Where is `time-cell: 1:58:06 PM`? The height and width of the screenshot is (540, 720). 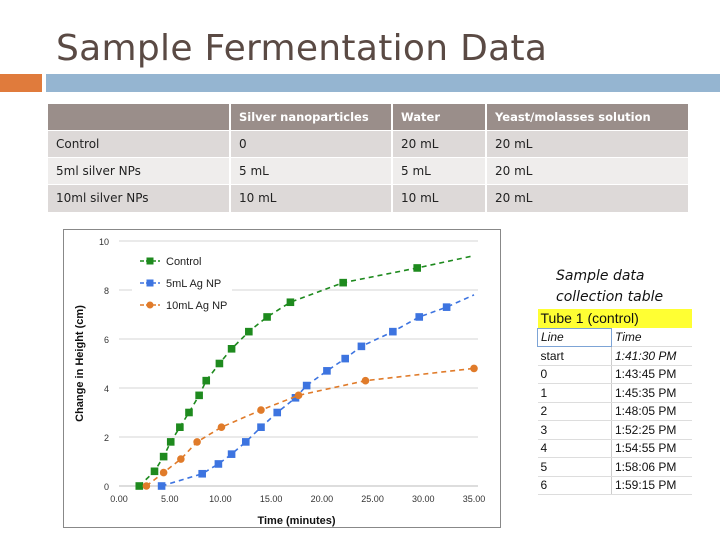
time-cell: 1:58:06 PM is located at coordinates (651, 467).